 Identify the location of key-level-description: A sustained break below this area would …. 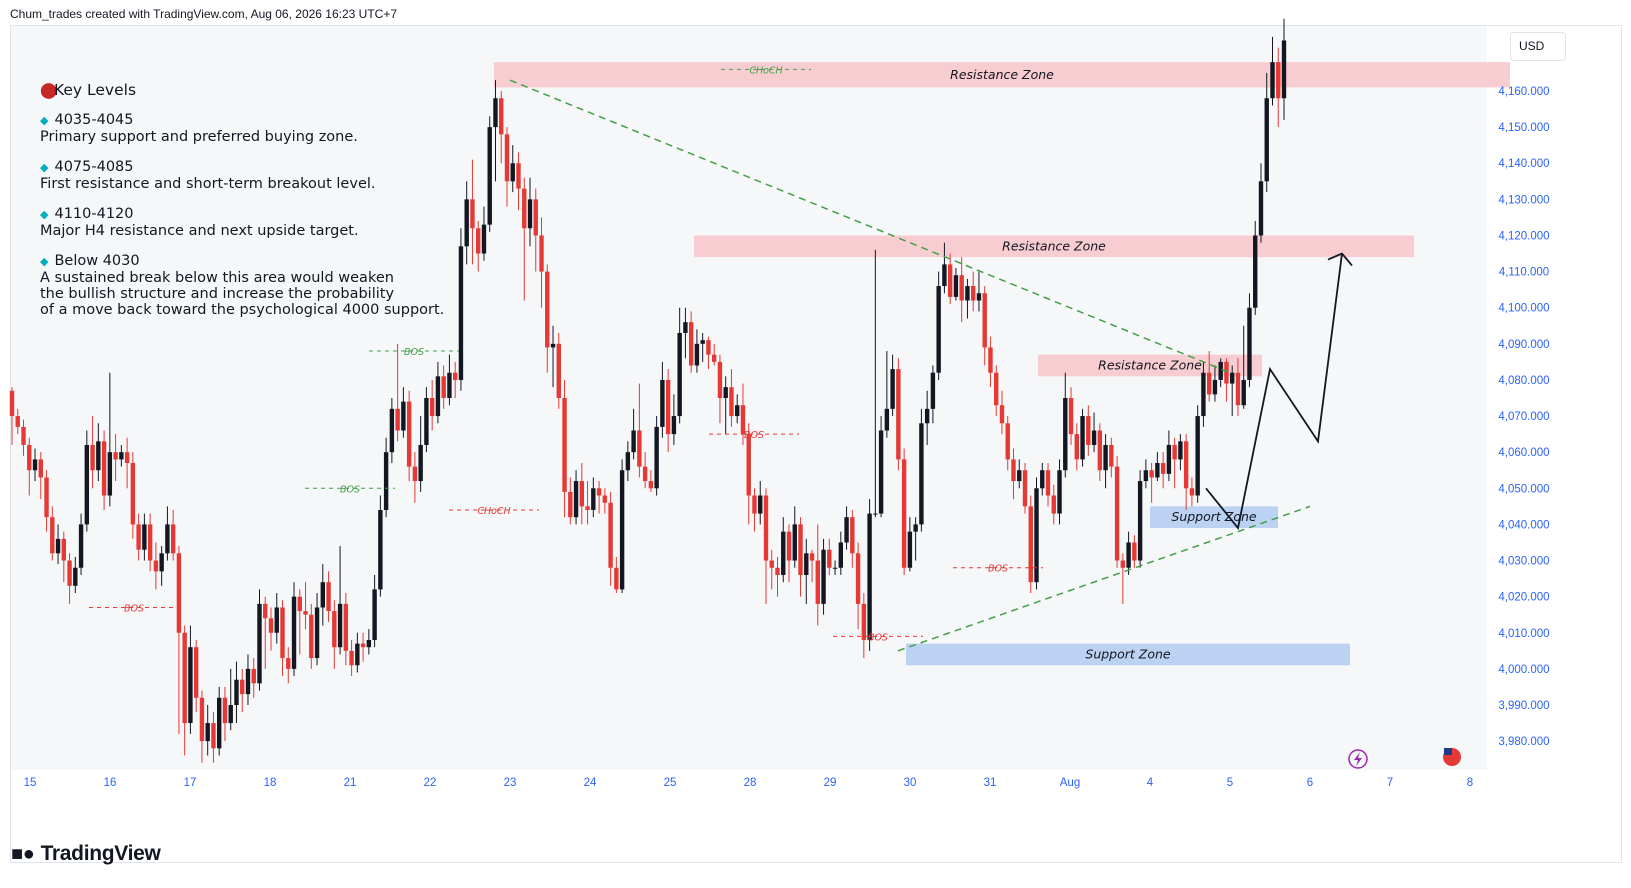
(217, 278).